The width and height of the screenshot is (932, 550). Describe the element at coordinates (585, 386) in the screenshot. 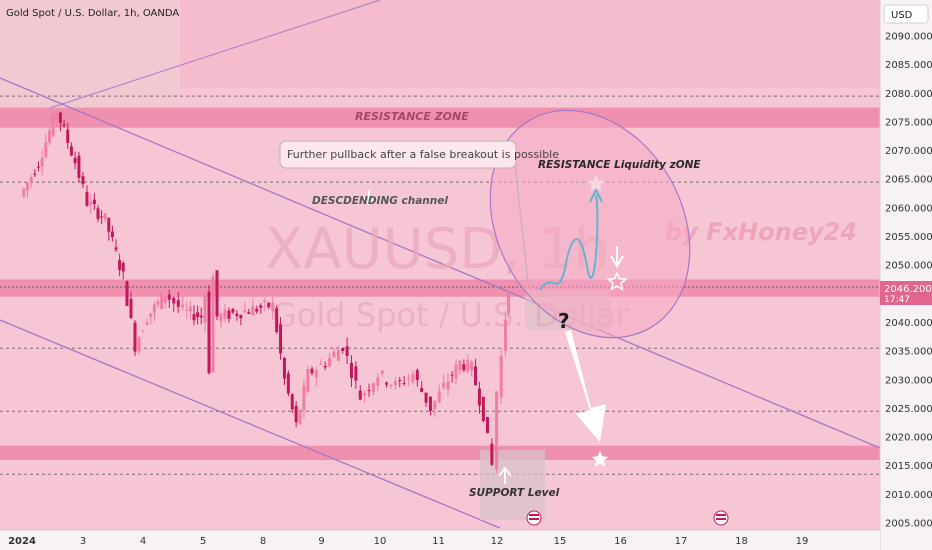

I see `arrow-down-big` at that location.